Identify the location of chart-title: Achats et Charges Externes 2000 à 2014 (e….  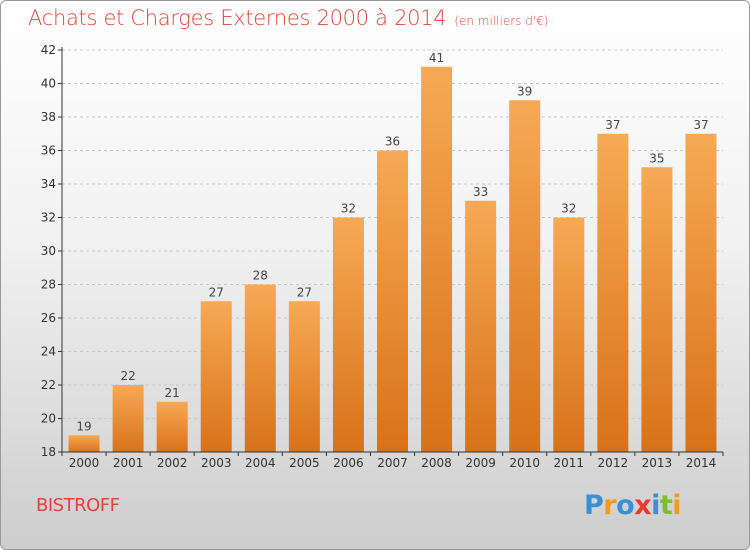
(288, 18).